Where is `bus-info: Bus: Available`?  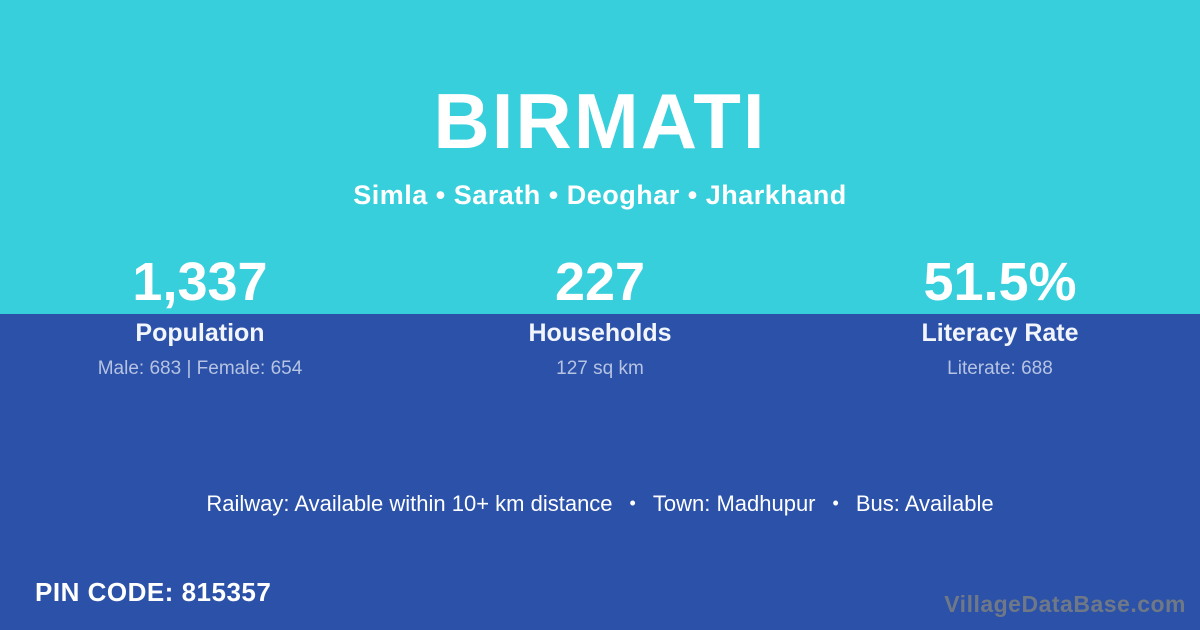 bus-info: Bus: Available is located at coordinates (924, 504).